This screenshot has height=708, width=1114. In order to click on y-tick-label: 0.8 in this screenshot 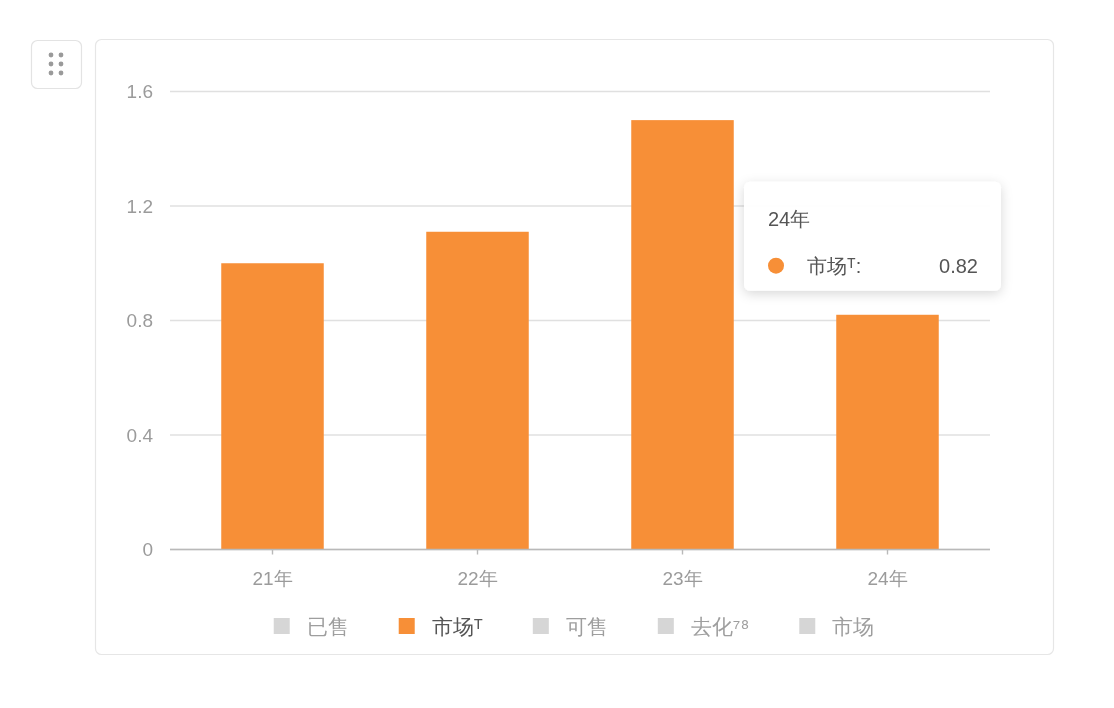, I will do `click(139, 320)`.